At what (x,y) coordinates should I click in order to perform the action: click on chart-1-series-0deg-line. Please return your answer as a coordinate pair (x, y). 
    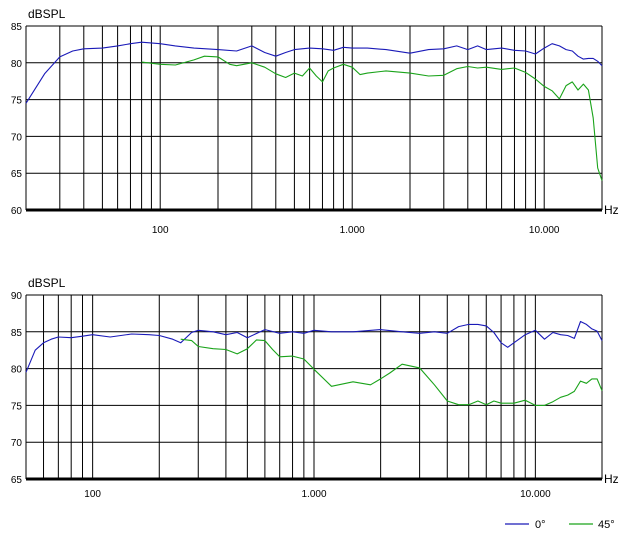
    Looking at the image, I should click on (314, 72).